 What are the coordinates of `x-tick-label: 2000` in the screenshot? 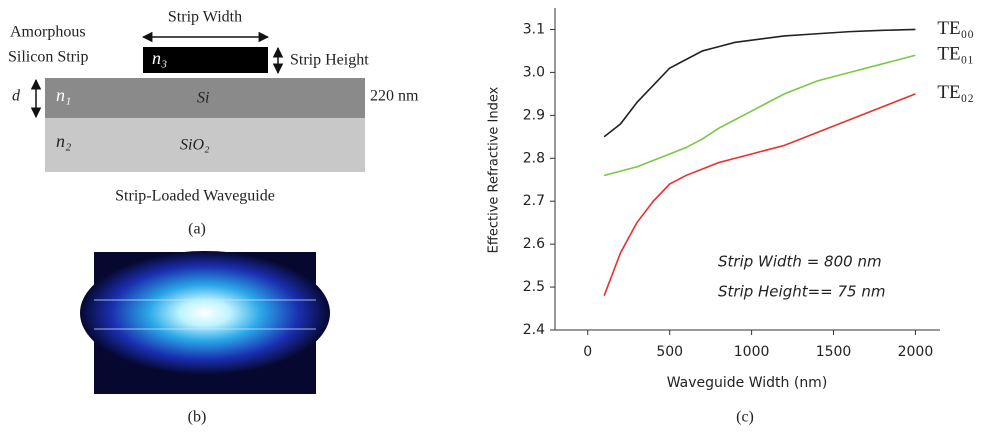 It's located at (916, 352).